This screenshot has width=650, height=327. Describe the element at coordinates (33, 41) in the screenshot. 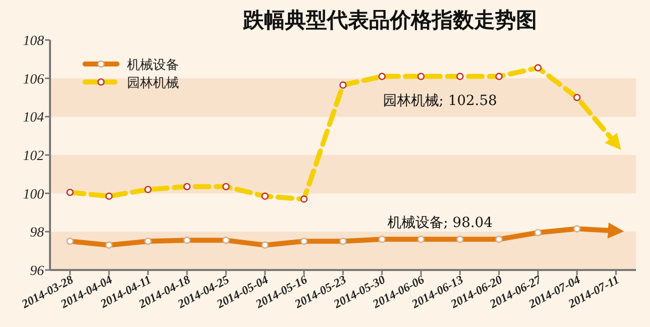

I see `y-tick-label: 108` at that location.